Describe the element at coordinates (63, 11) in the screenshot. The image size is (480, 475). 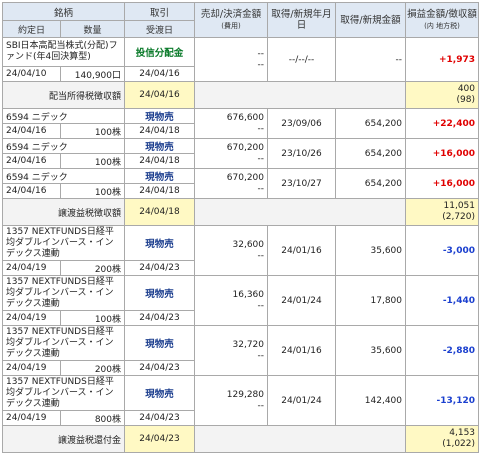
I see `header-security: 銘柄` at that location.